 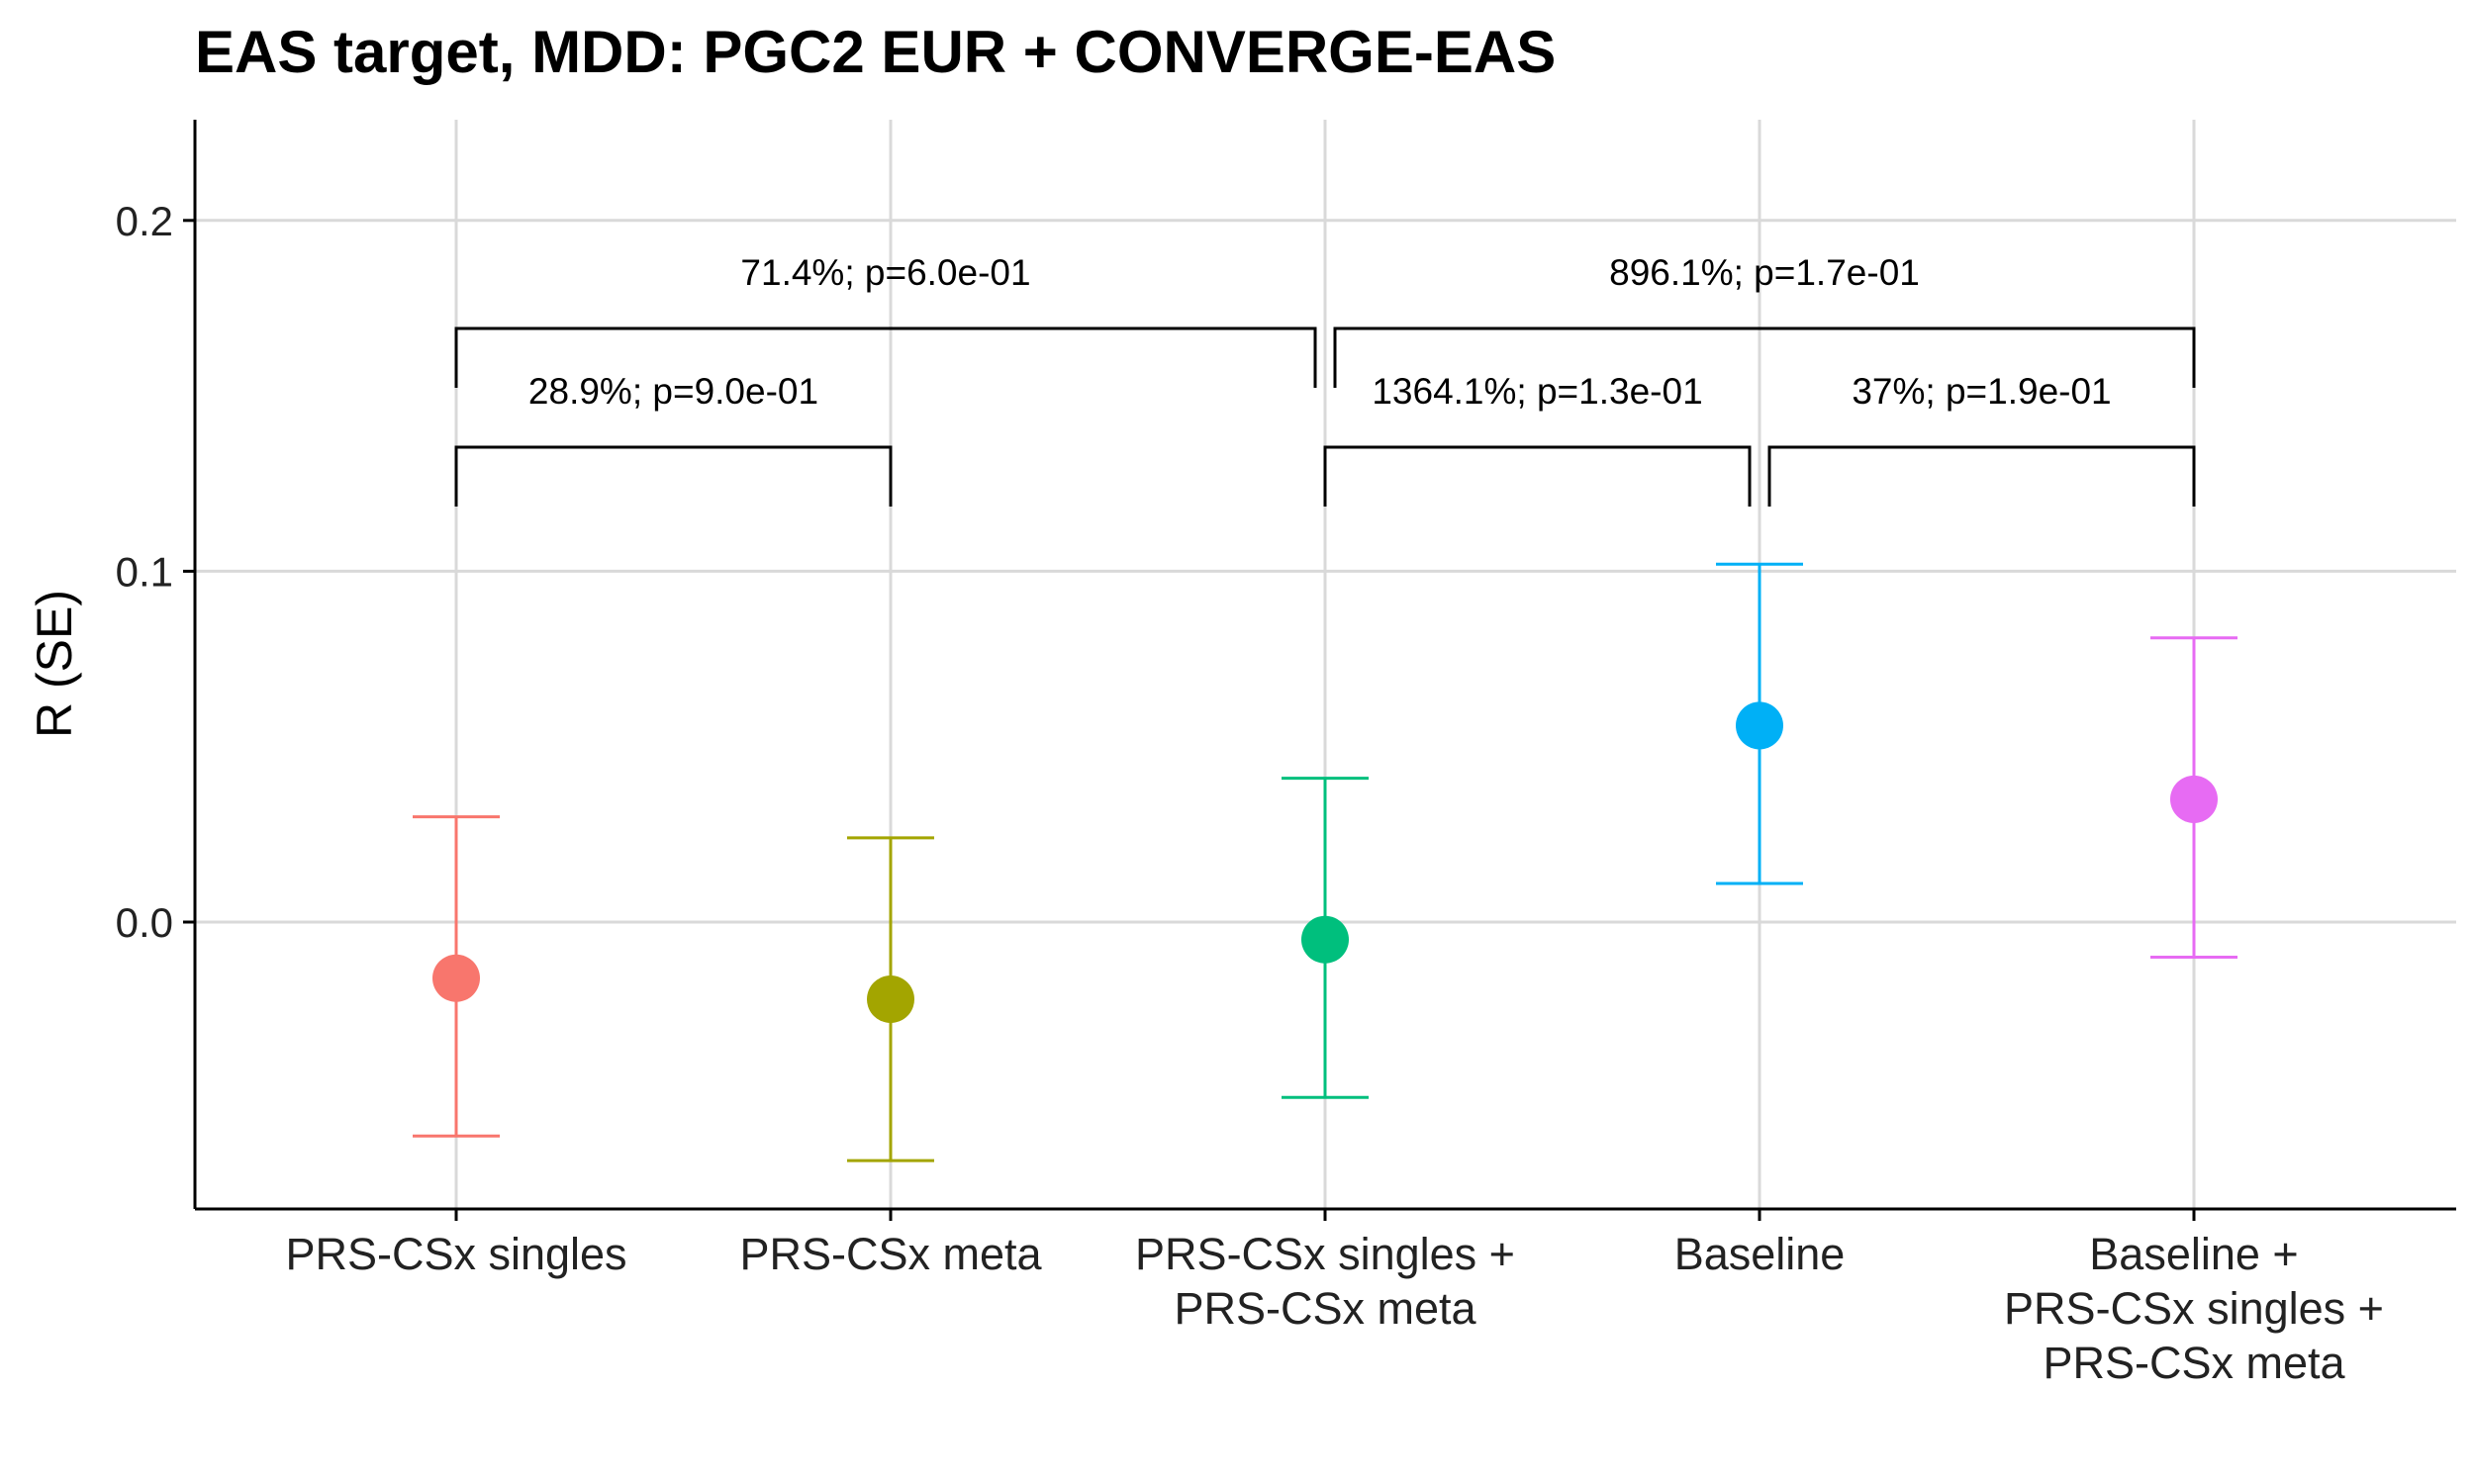 I want to click on y-tick-label: 0.1, so click(x=144, y=571).